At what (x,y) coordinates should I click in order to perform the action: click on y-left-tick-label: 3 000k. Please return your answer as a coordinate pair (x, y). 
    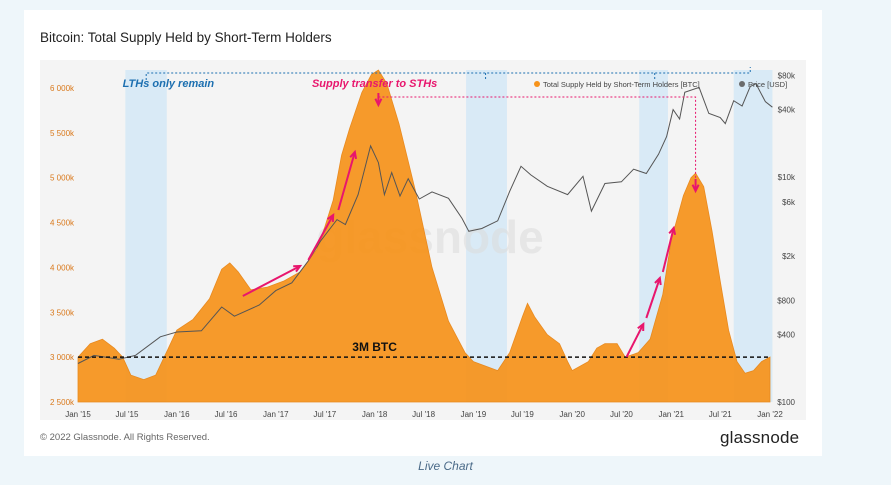
    Looking at the image, I should click on (62, 357).